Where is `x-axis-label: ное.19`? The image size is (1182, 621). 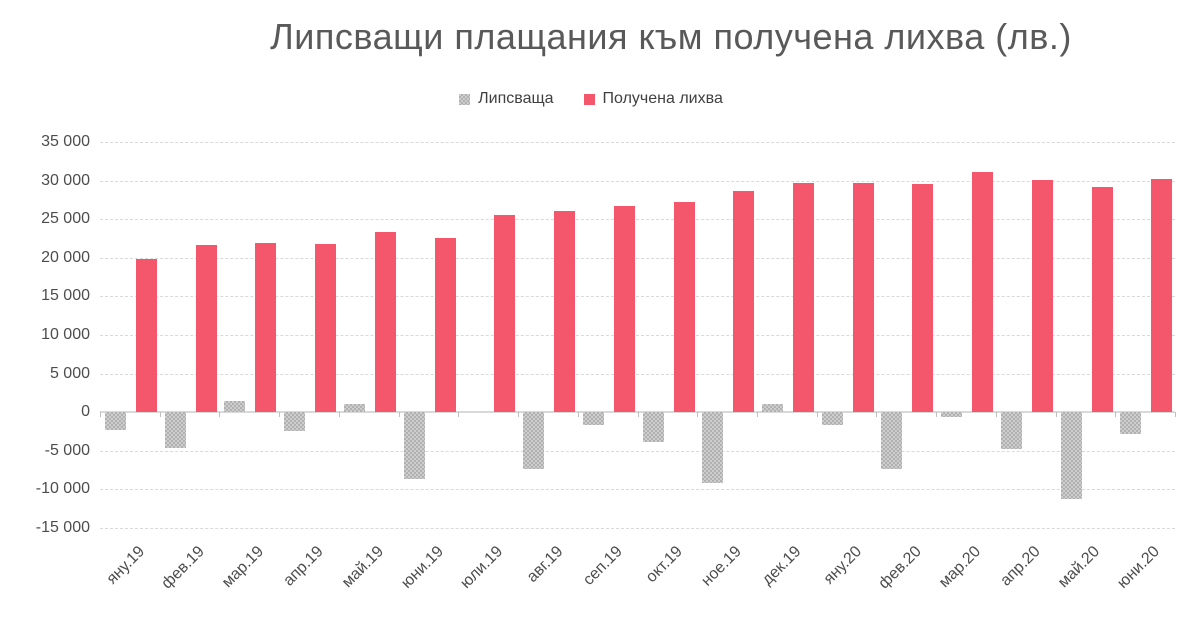
x-axis-label: ное.19 is located at coordinates (722, 566).